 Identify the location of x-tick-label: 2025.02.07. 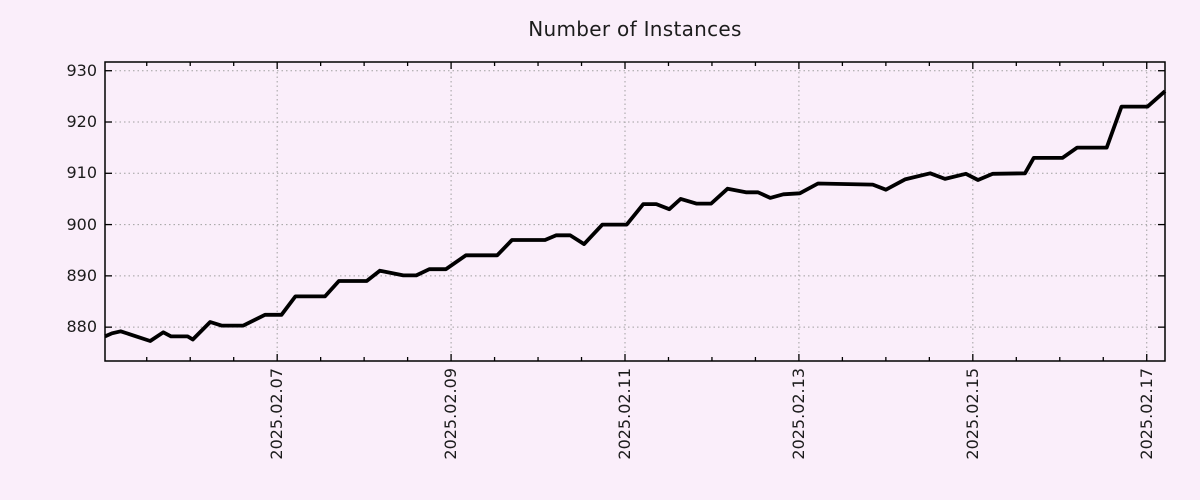
(277, 414).